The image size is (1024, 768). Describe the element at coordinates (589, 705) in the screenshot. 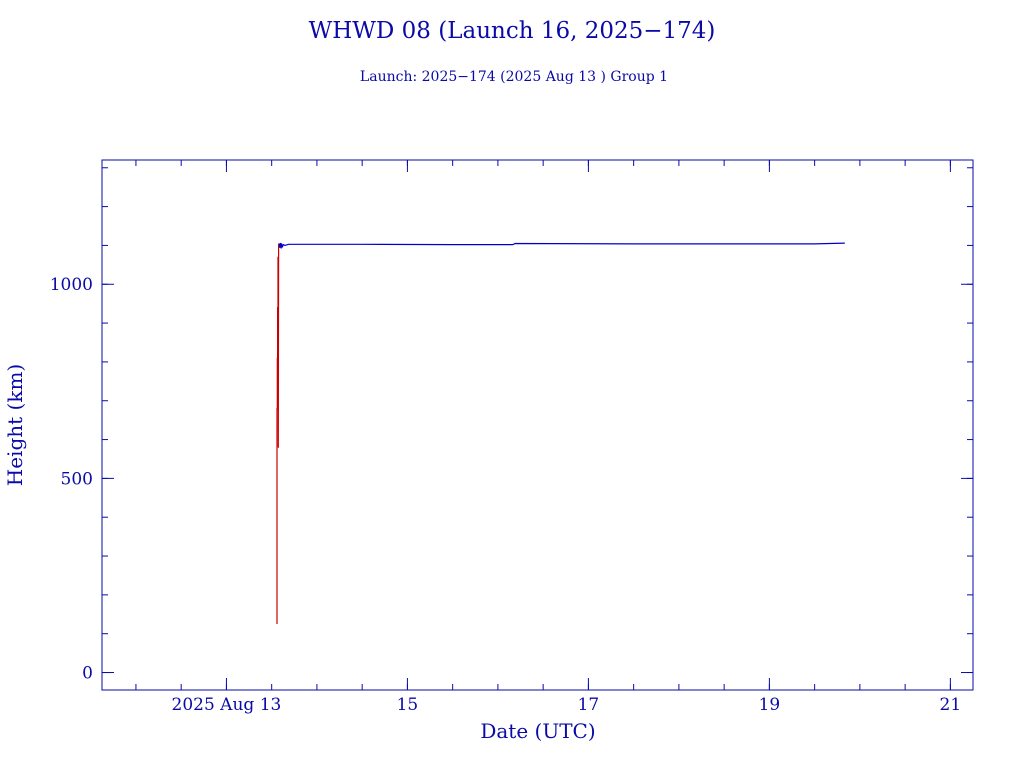

I see `x-tick-label: 17` at that location.